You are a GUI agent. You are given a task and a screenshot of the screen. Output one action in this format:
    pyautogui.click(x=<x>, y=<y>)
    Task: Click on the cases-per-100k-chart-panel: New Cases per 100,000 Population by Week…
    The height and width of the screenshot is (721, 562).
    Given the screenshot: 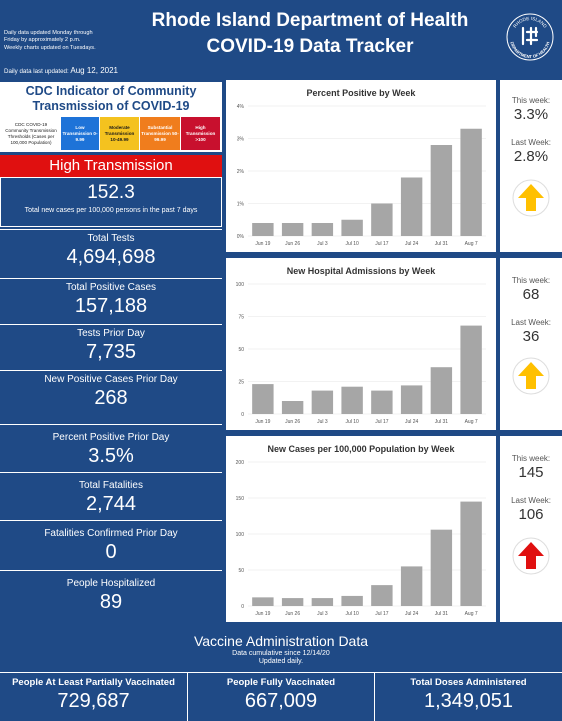 What is the action you would take?
    pyautogui.click(x=361, y=529)
    